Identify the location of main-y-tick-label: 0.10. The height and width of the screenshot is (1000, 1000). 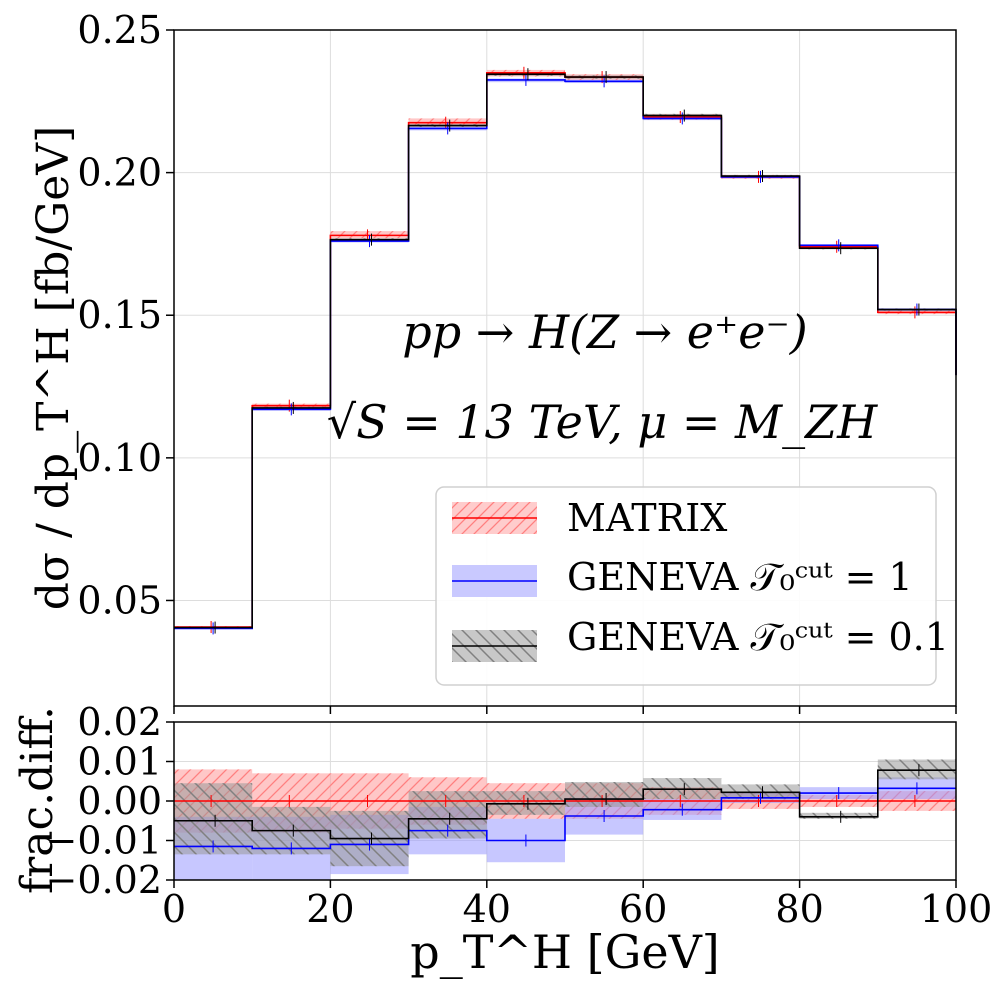
(119, 458).